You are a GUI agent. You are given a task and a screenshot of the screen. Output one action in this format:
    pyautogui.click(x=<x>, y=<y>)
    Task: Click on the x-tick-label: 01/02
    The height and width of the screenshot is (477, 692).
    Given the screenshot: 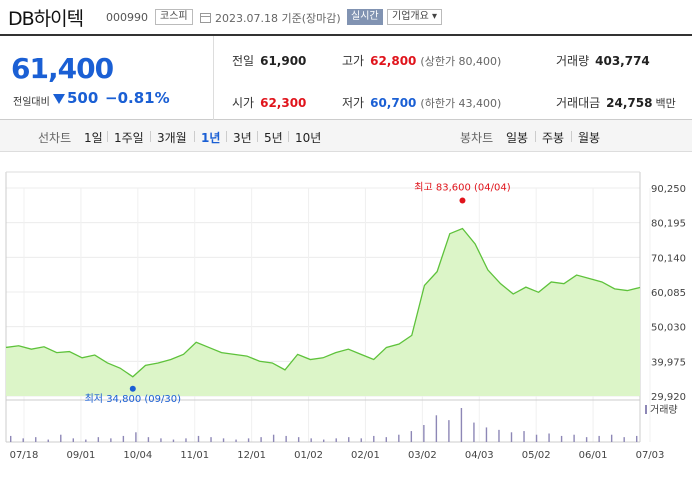 What is the action you would take?
    pyautogui.click(x=308, y=455)
    